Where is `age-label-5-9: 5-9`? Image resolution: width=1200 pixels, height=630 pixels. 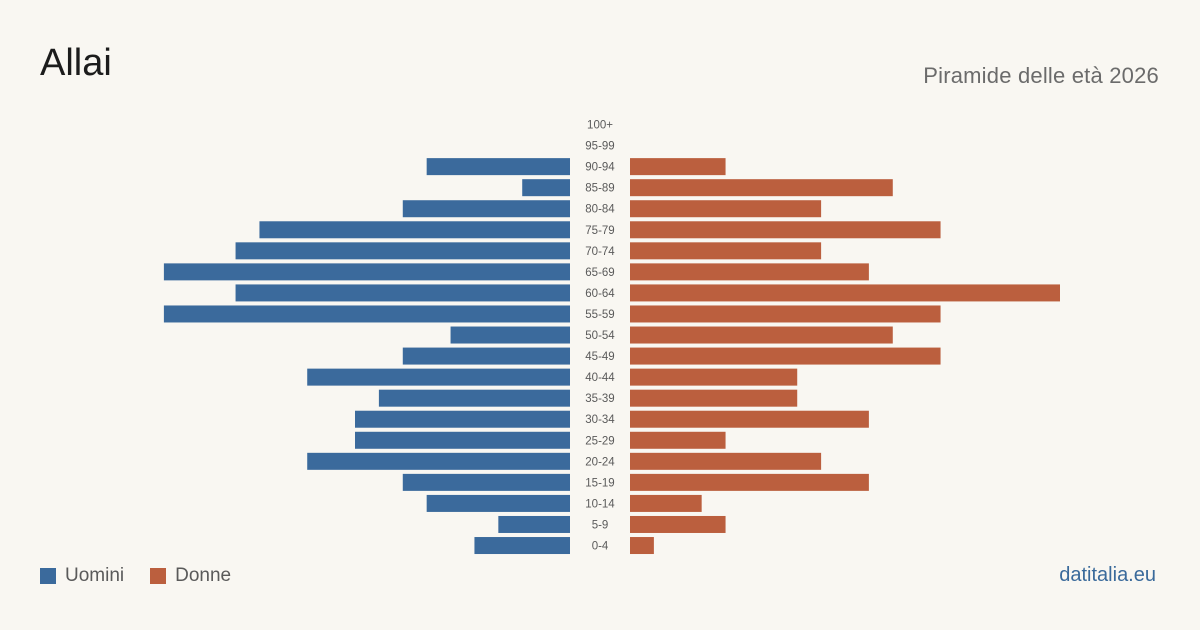 age-label-5-9: 5-9 is located at coordinates (600, 525).